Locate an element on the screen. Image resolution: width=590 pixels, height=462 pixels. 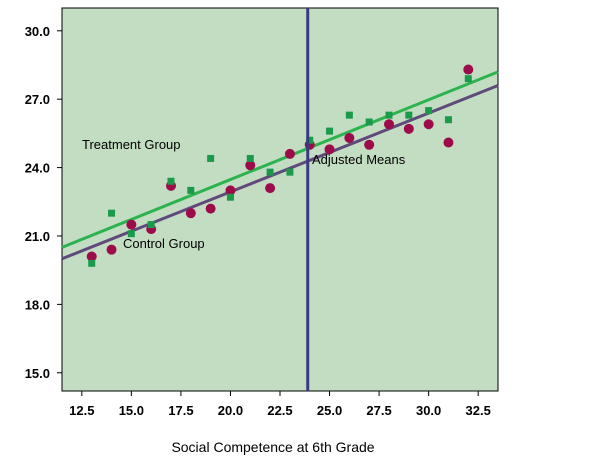
x-tick-label: 20.0 is located at coordinates (230, 410).